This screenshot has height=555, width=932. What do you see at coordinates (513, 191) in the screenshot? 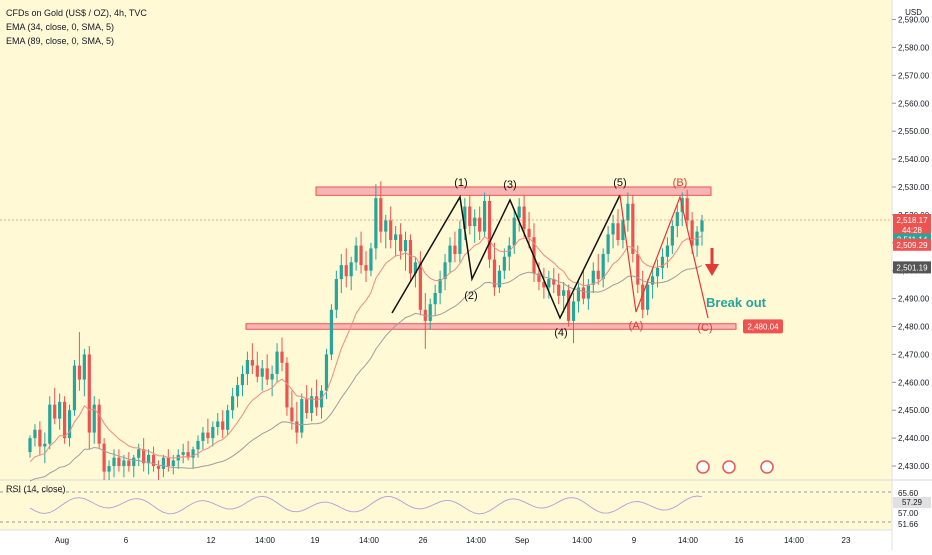
I see `resistance-zone` at bounding box center [513, 191].